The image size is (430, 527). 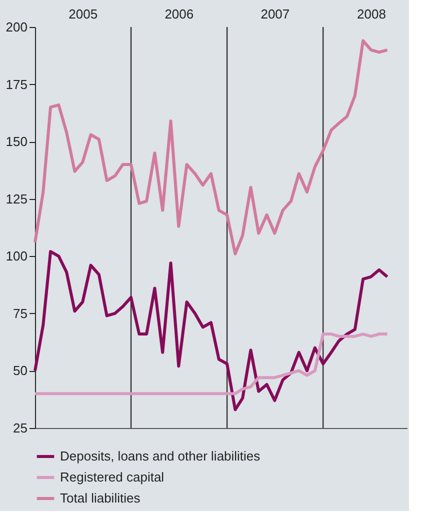 What do you see at coordinates (275, 14) in the screenshot?
I see `x-tick-label: 2007` at bounding box center [275, 14].